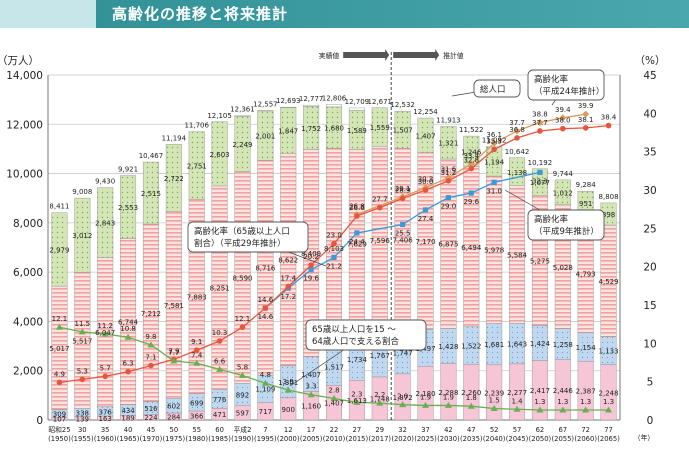 The width and height of the screenshot is (689, 471). I want to click on segment-value: 1,194, so click(494, 162).